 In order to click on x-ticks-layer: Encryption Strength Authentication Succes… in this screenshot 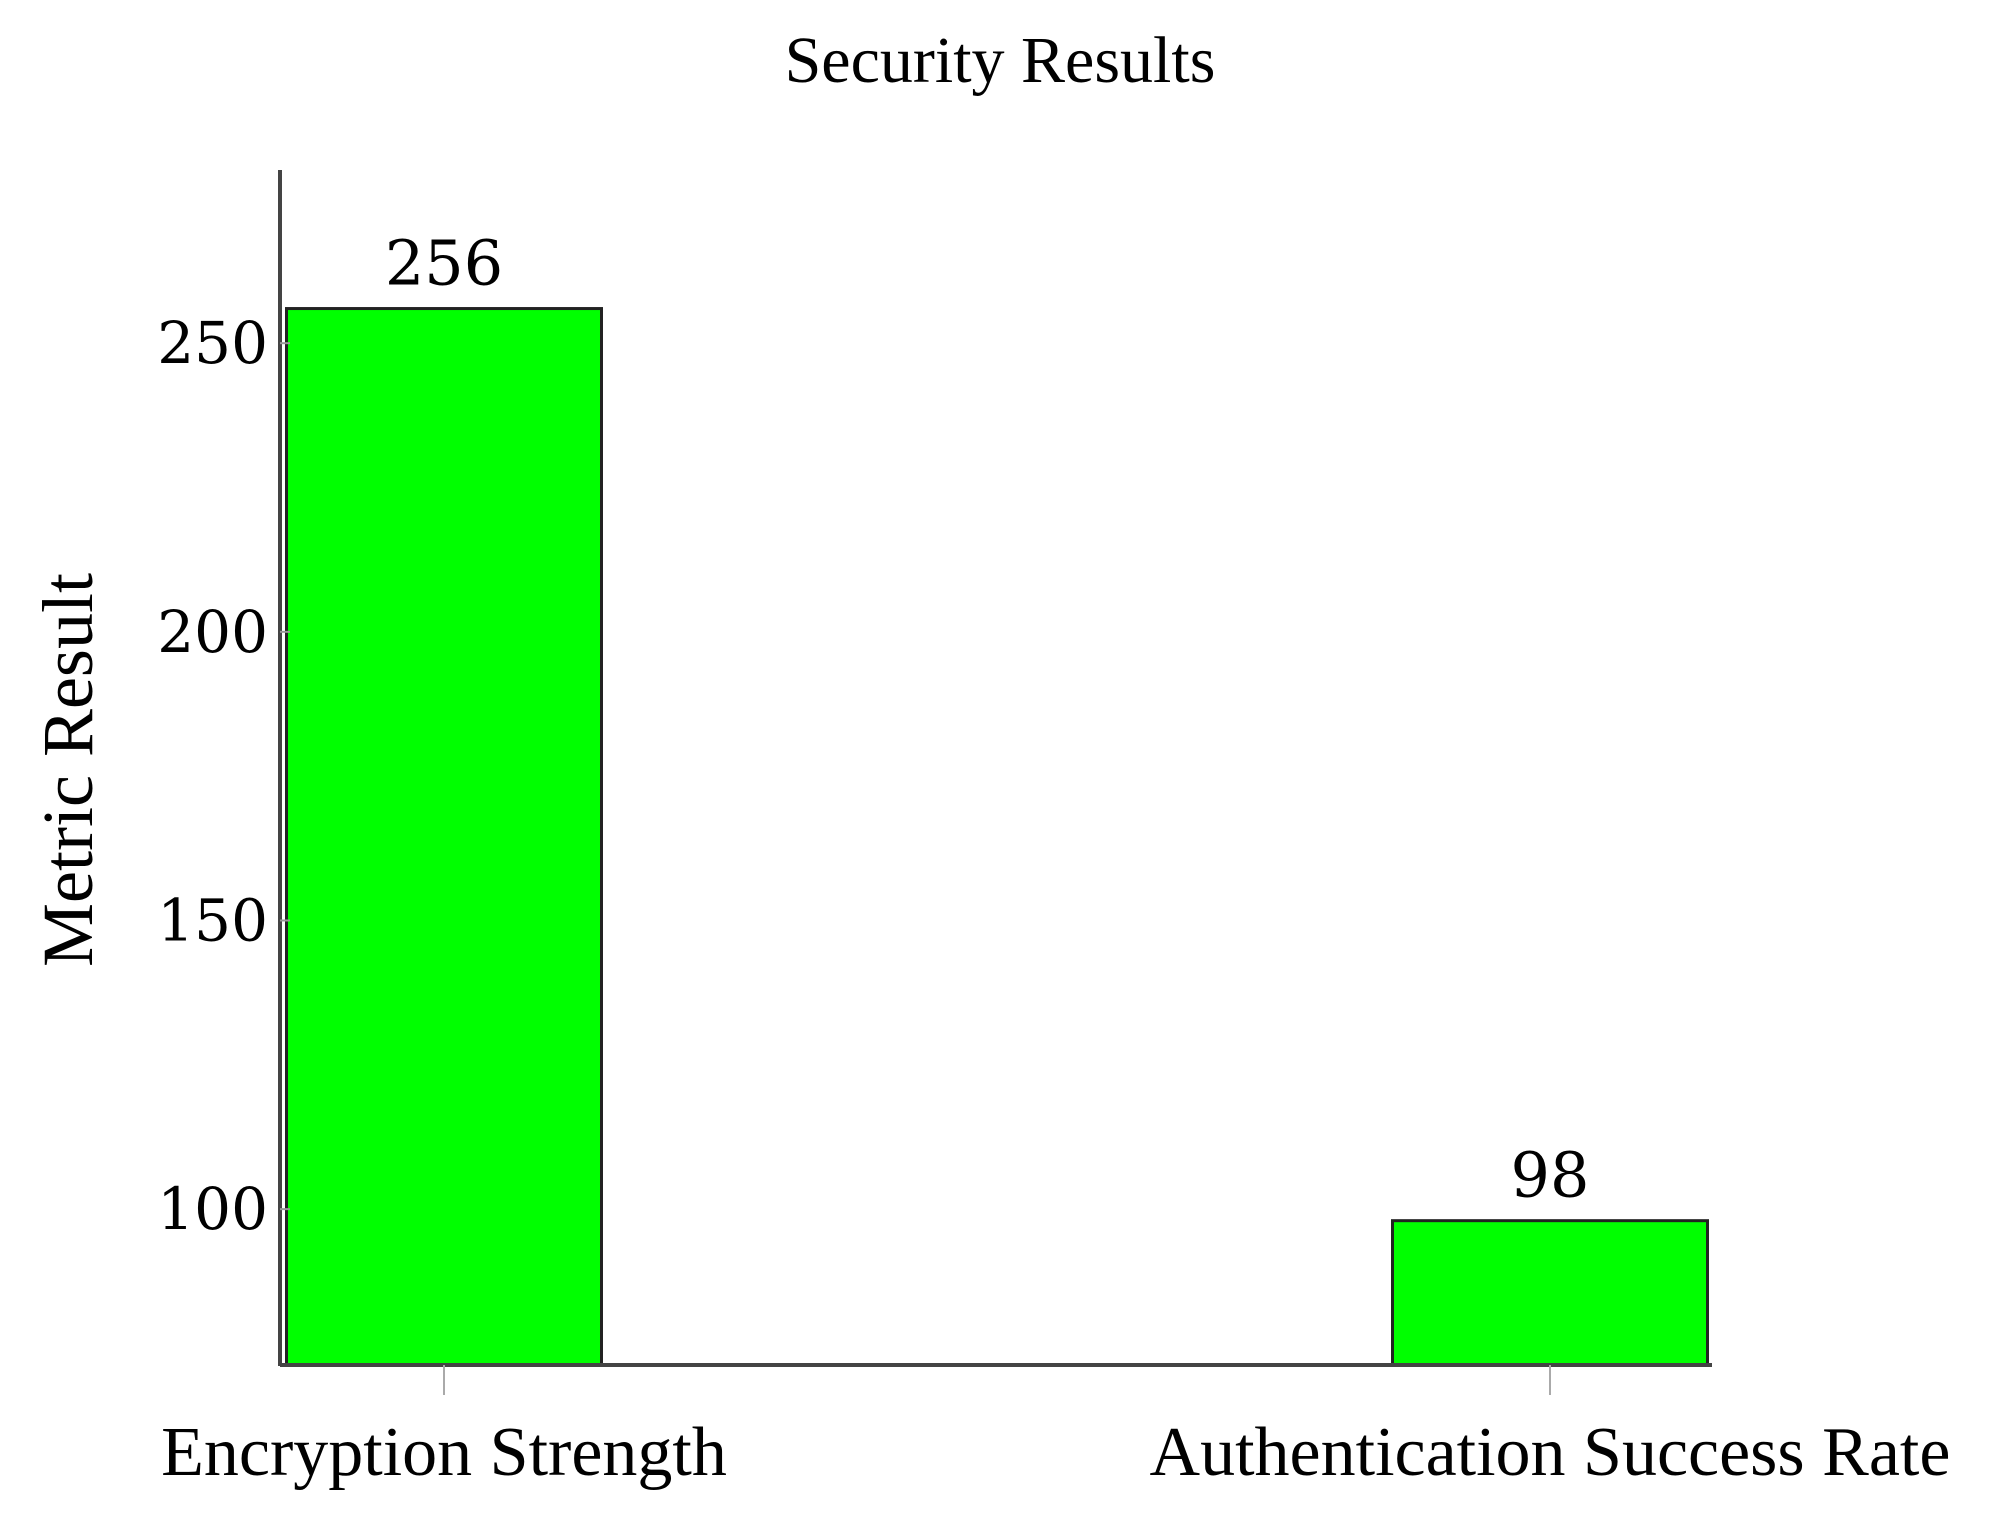, I will do `click(1055, 1428)`.